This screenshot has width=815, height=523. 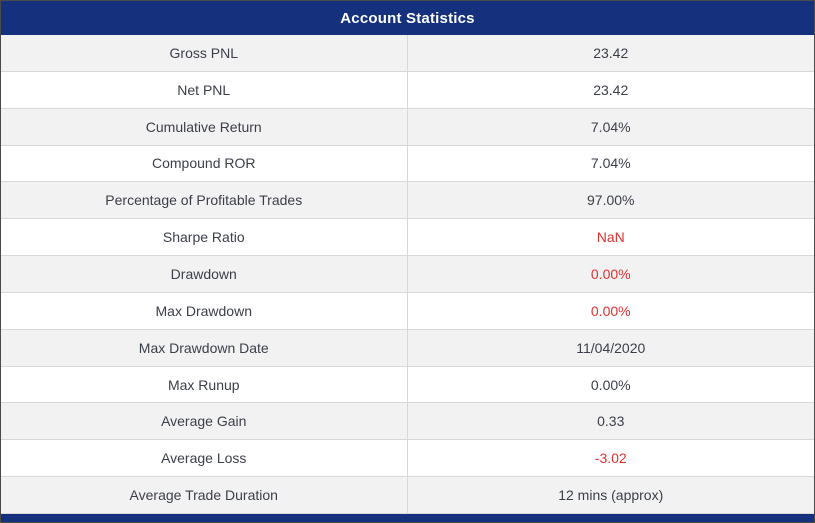 I want to click on table-row: Max Drawdown Date 11/04/2020, so click(x=407, y=348).